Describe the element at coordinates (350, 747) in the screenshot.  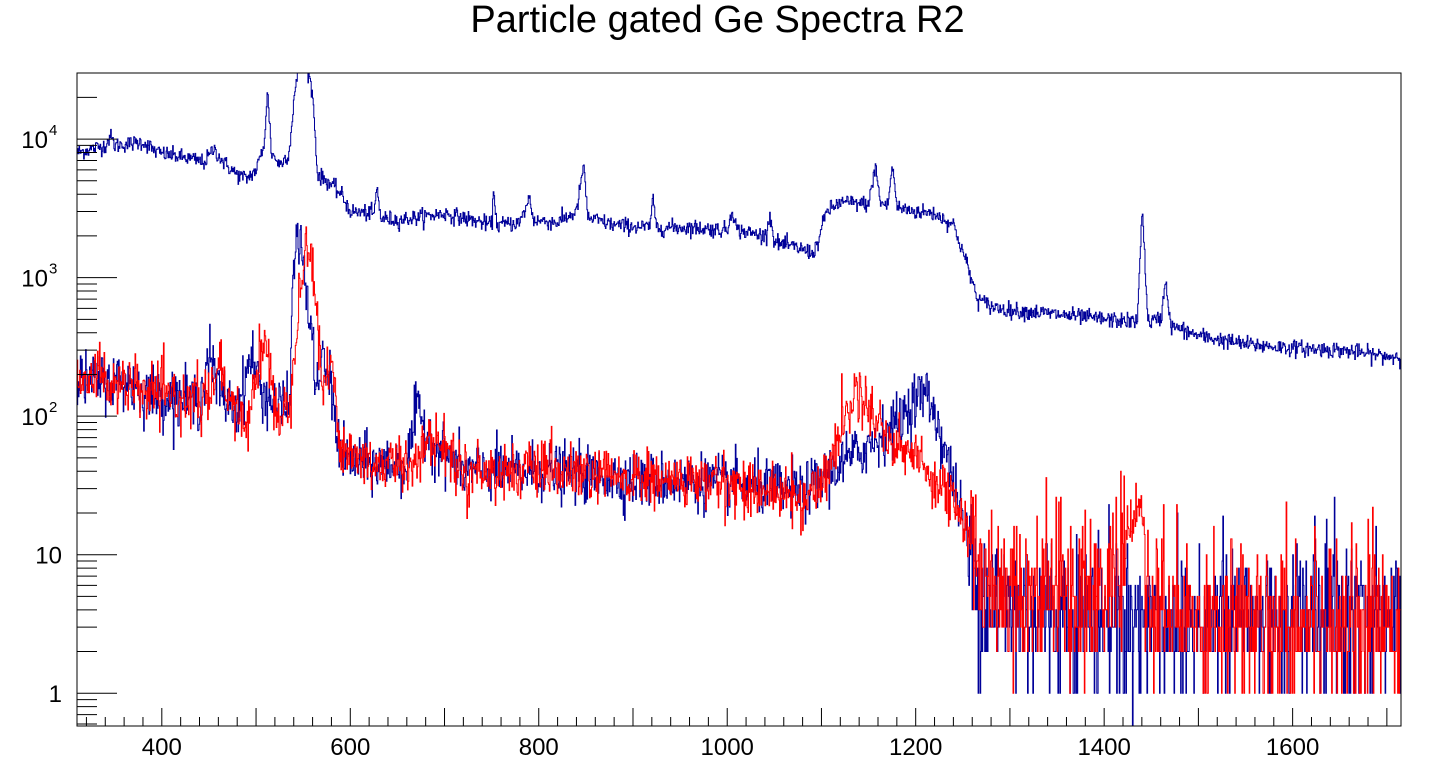
I see `x-tick-label: 600` at that location.